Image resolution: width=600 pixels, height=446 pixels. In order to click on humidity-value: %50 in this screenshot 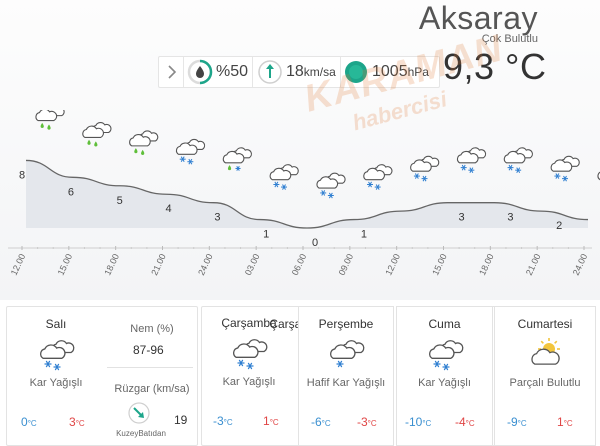, I will do `click(232, 71)`.